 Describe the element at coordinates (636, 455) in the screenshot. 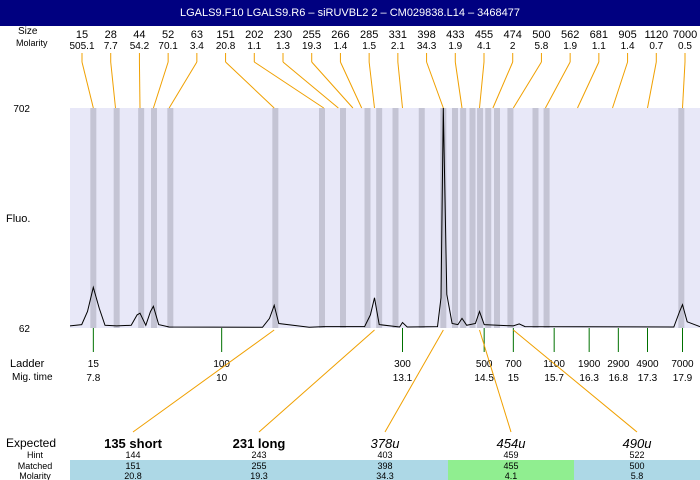

I see `expected-hint-value: 522` at that location.